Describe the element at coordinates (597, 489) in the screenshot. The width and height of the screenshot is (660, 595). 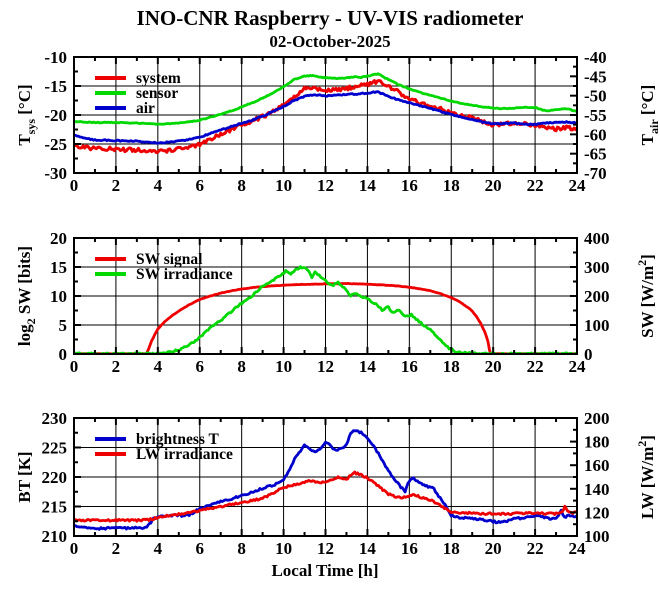
I see `right-tick-label: 140` at that location.